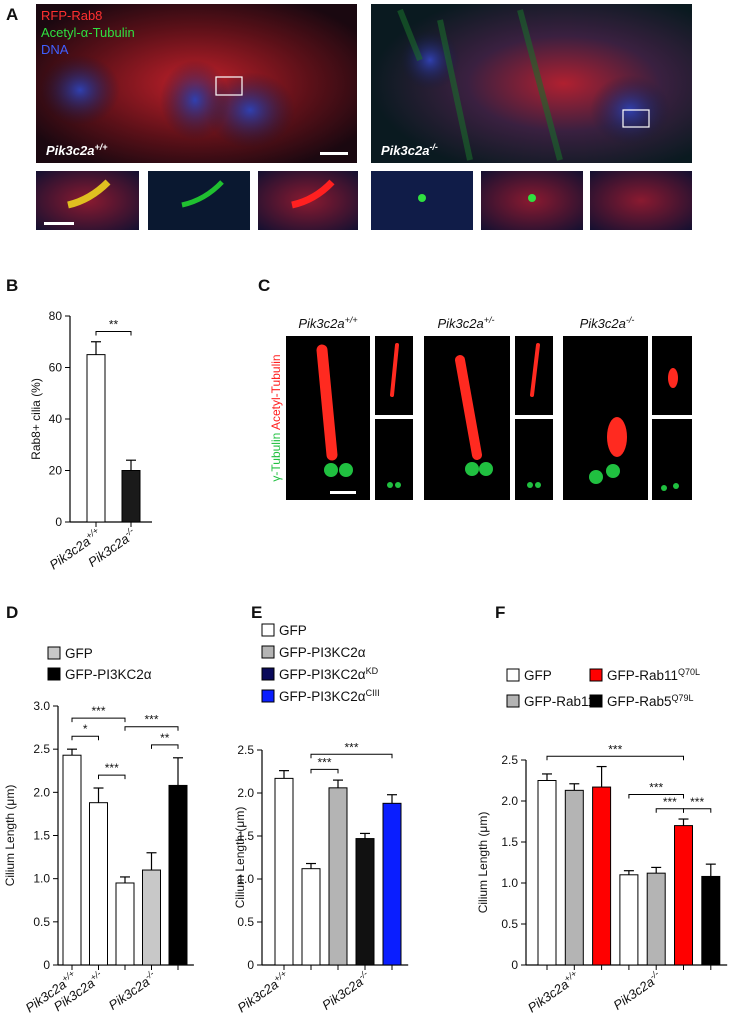 This screenshot has height=1036, width=746. Describe the element at coordinates (538, 675) in the screenshot. I see `legend-label: GFP` at that location.